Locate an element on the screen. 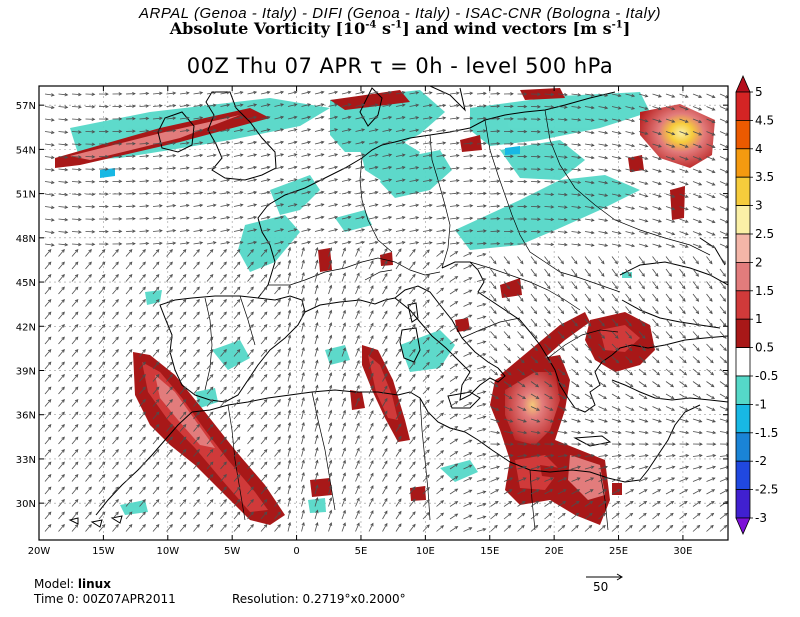 This screenshot has width=800, height=617. longitude-label: 15W is located at coordinates (103, 551).